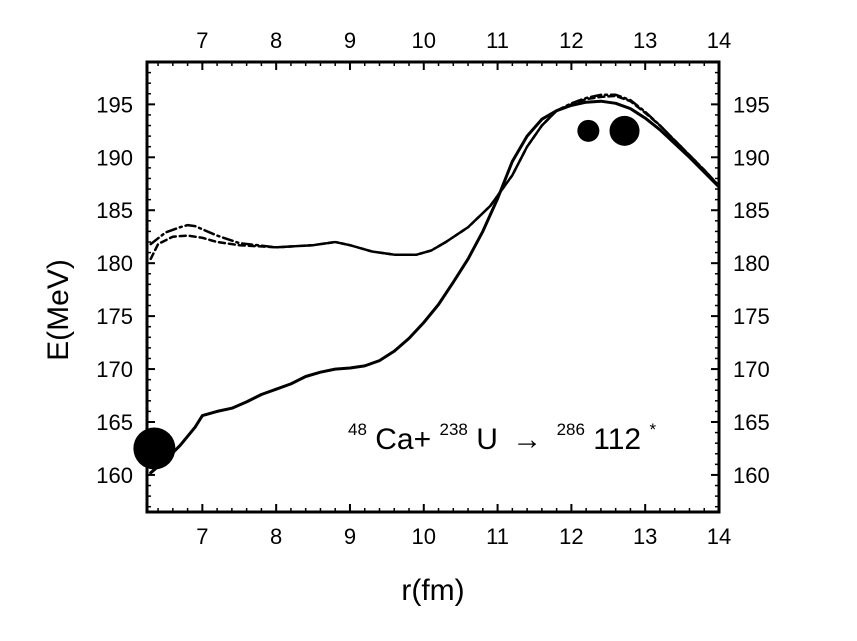  I want to click on x-tick-label-bottom: 8, so click(276, 536).